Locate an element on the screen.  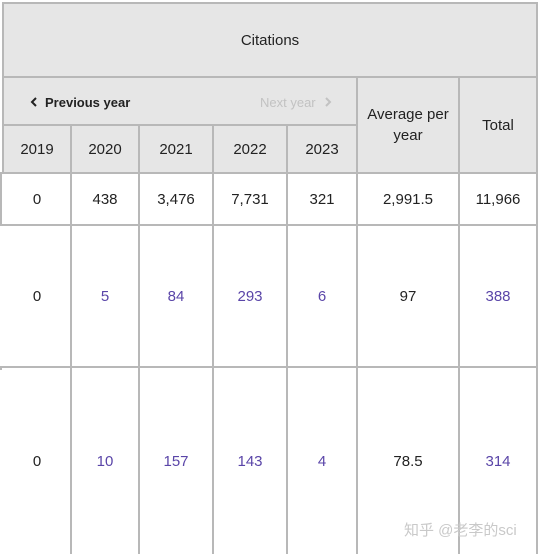
previous-year-label: Previous year is located at coordinates (88, 102).